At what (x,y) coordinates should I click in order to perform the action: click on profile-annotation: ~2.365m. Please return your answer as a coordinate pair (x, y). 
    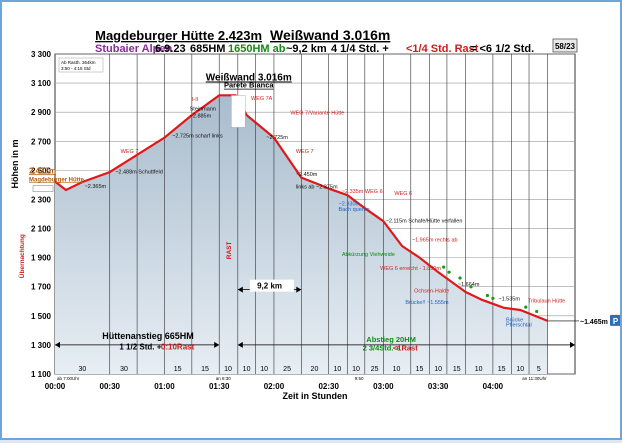
    Looking at the image, I should click on (96, 187).